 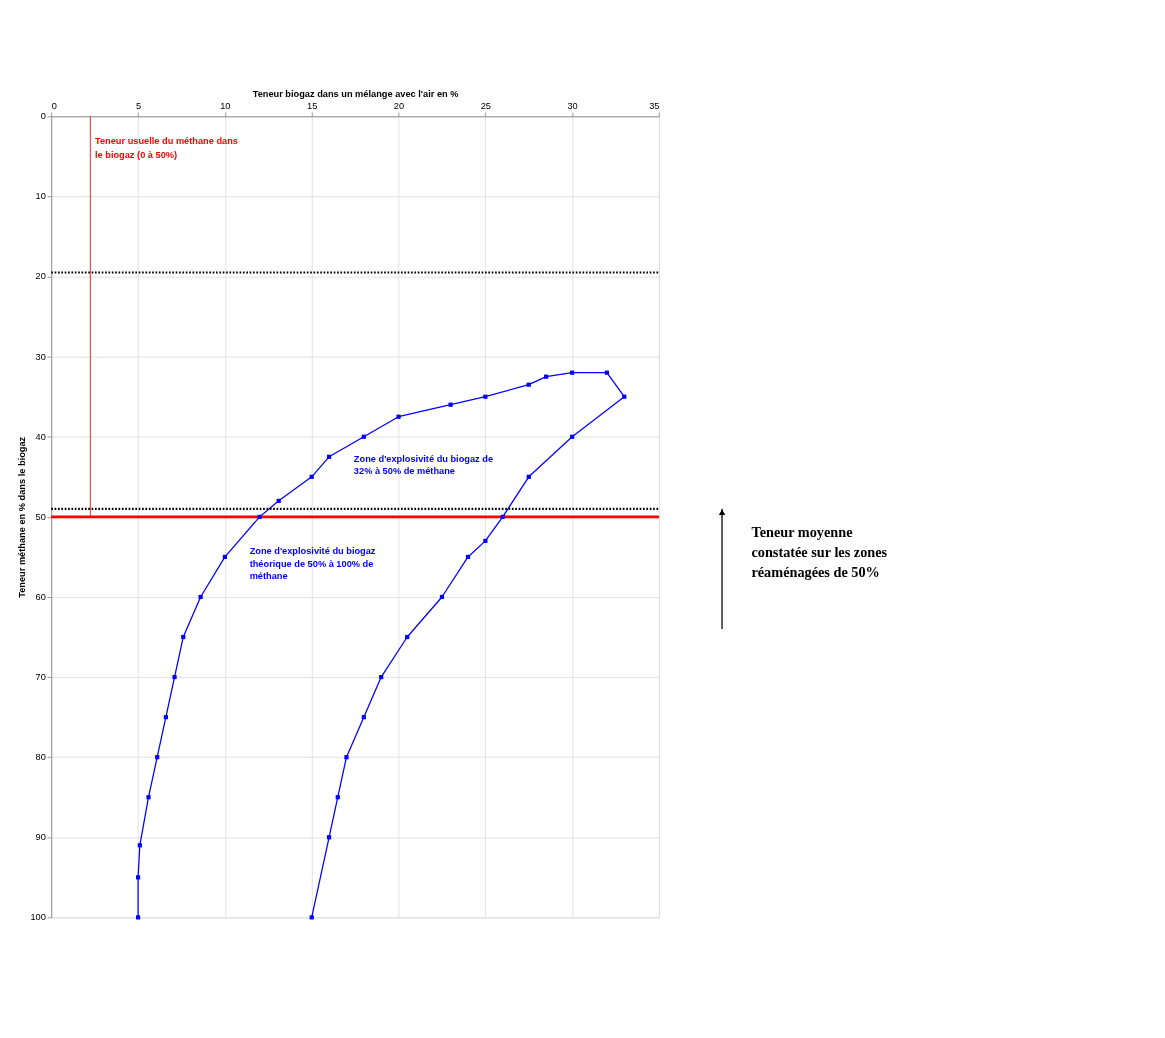 What do you see at coordinates (312, 564) in the screenshot?
I see `annotation: Zone d'explosivité du biogaz théorique de 50% à 100% de méthane` at bounding box center [312, 564].